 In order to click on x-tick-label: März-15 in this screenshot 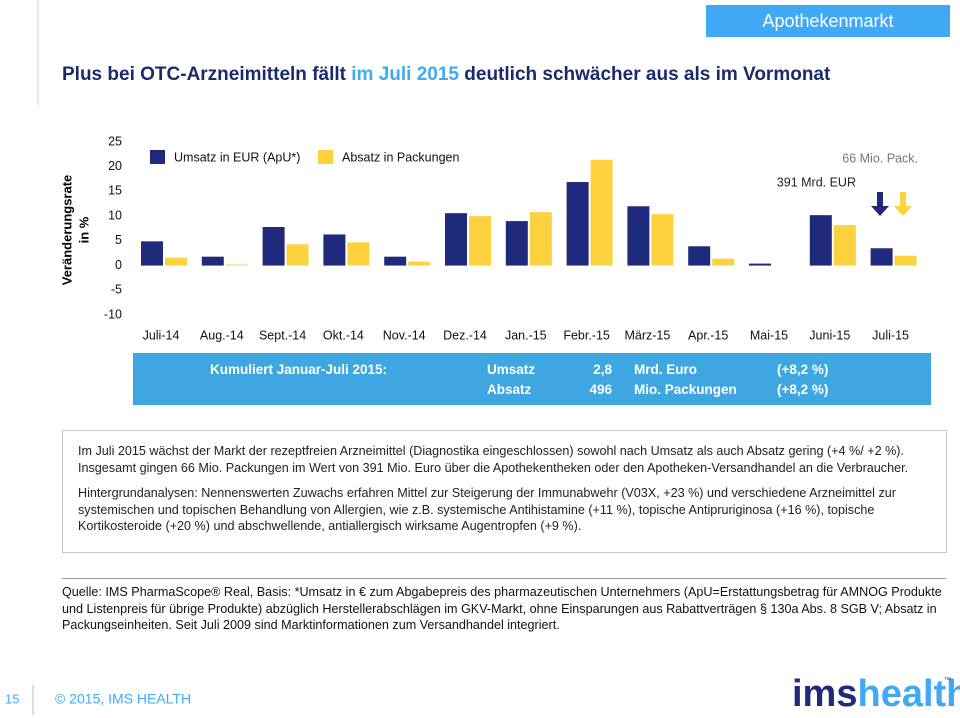, I will do `click(647, 335)`.